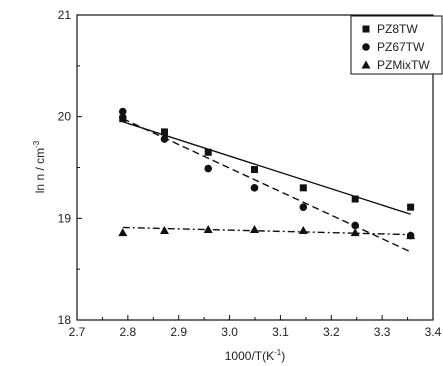 This screenshot has width=443, height=366. Describe the element at coordinates (397, 29) in the screenshot. I see `legend-label-pz8tw: PZ8TW` at that location.